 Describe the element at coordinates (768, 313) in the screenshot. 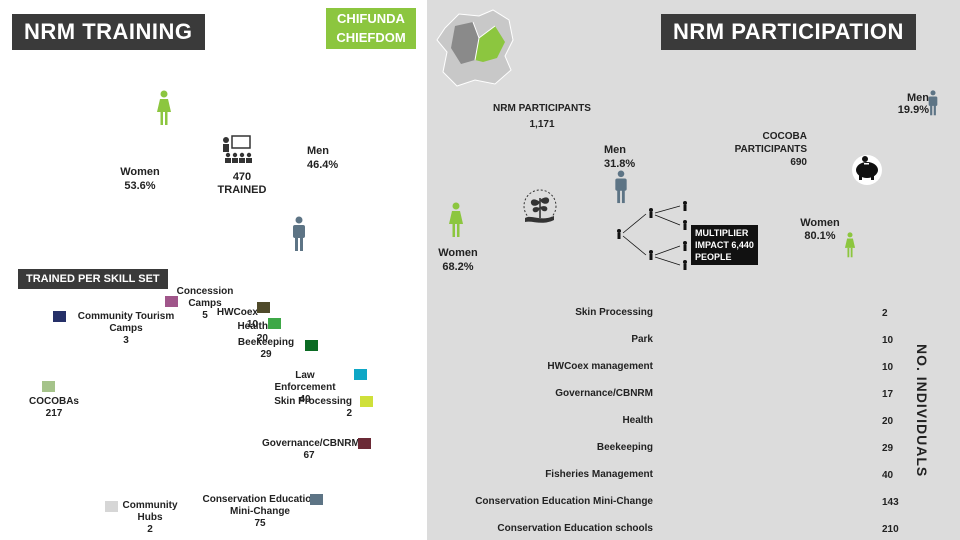

I see `funnel-band-skin-processing` at that location.